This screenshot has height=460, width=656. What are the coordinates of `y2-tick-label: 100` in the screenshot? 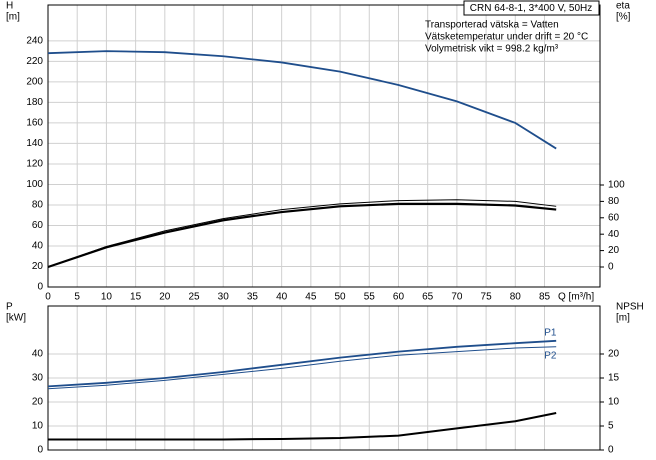 It's located at (616, 185).